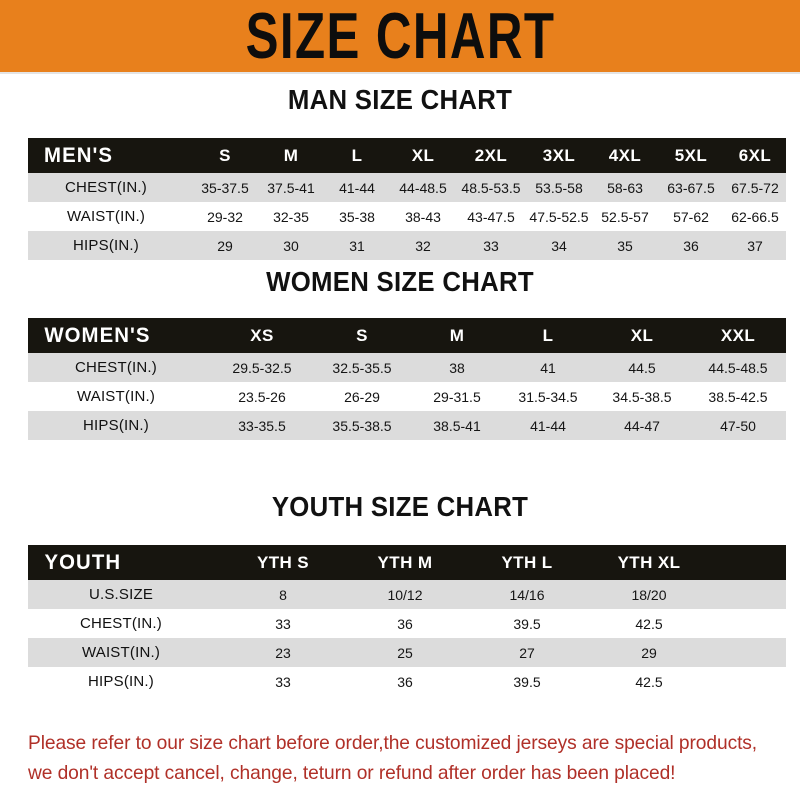 Image resolution: width=800 pixels, height=800 pixels. What do you see at coordinates (291, 187) in the screenshot?
I see `cell-value: 37.5-41` at bounding box center [291, 187].